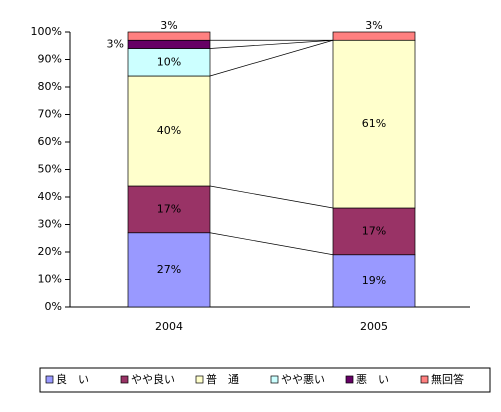 The width and height of the screenshot is (501, 412). I want to click on y-tick-label: 100%, so click(46, 31).